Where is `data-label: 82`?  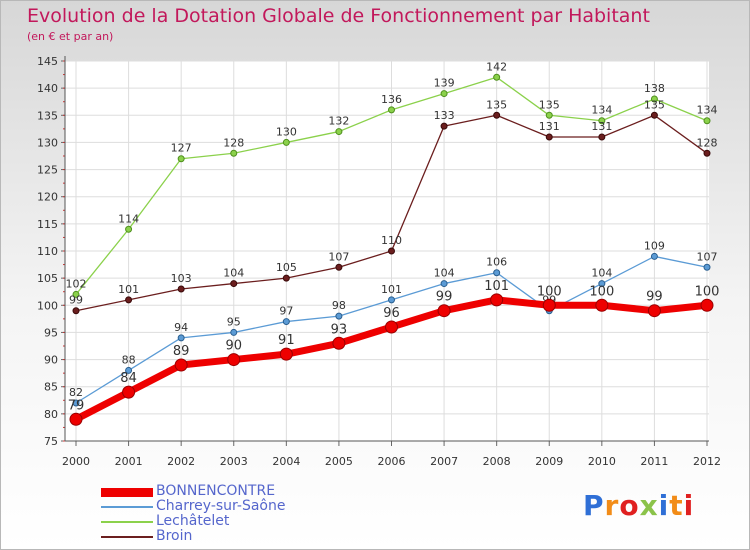
data-label: 82 is located at coordinates (76, 392).